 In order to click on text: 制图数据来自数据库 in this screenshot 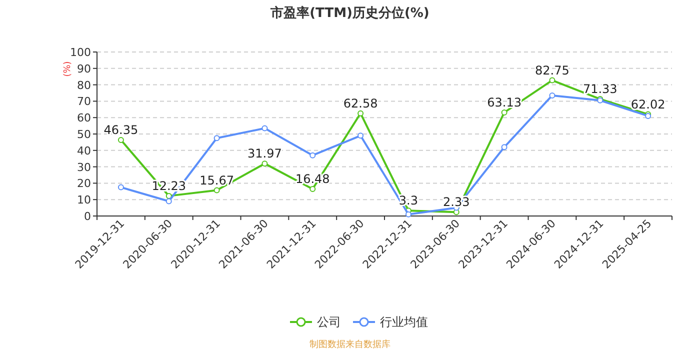, I will do `click(350, 344)`.